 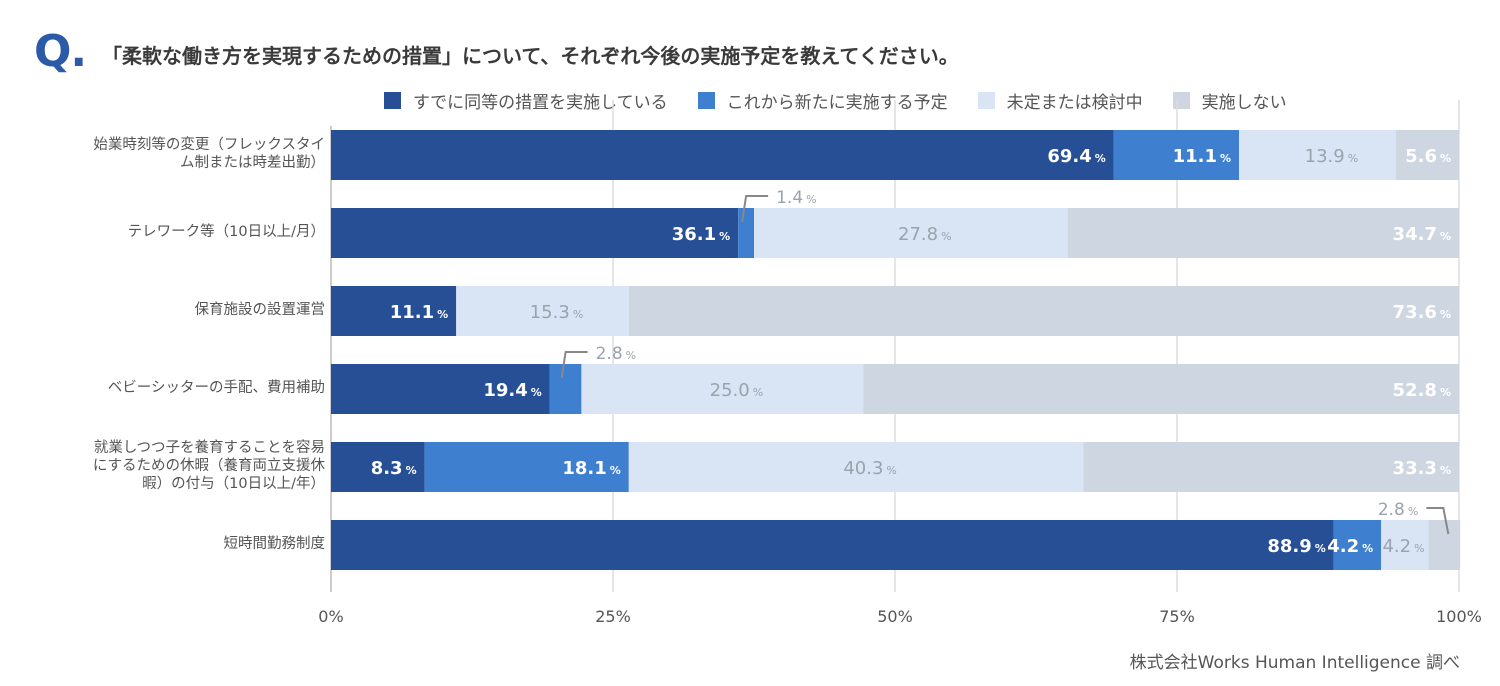 I want to click on data-label: 27.8%, so click(x=925, y=234).